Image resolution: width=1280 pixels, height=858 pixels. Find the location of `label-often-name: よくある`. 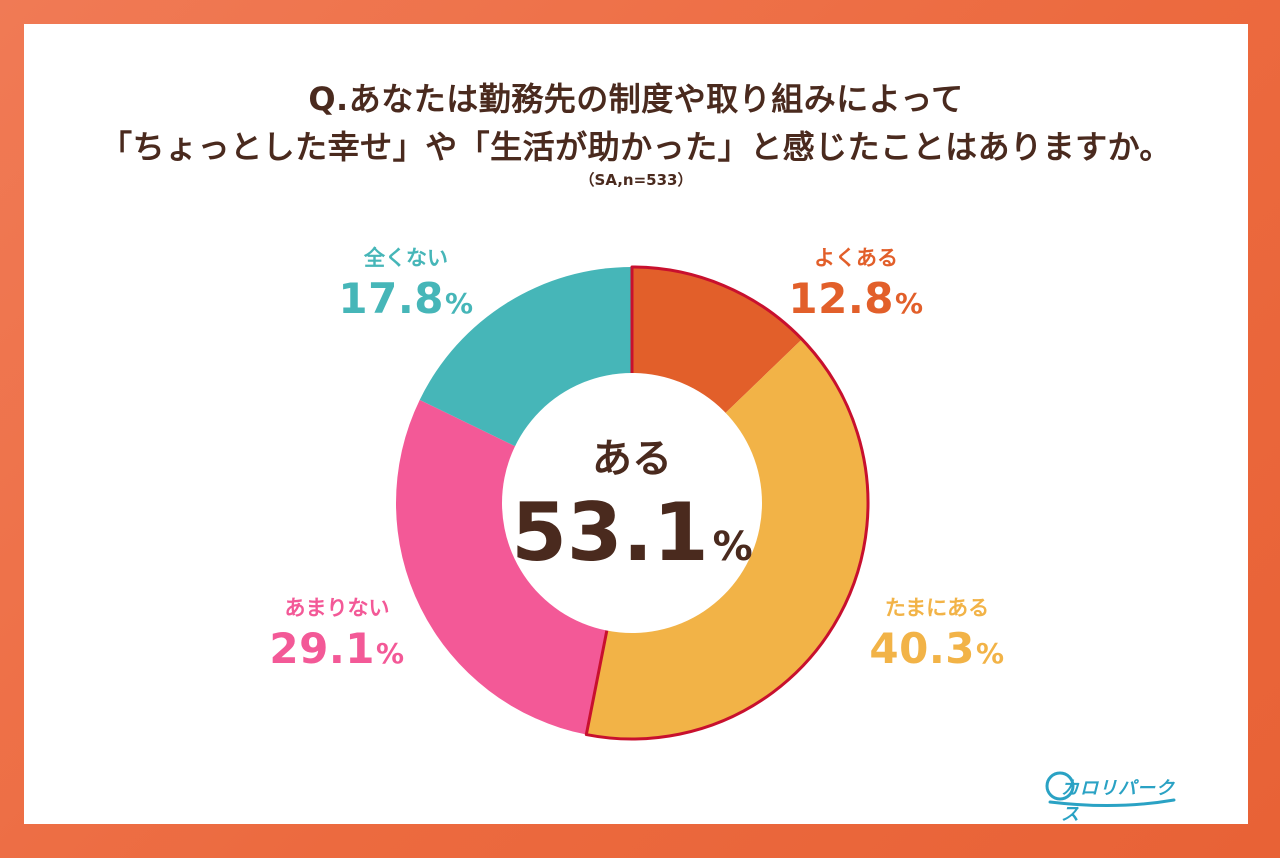

label-often-name: よくある is located at coordinates (856, 258).